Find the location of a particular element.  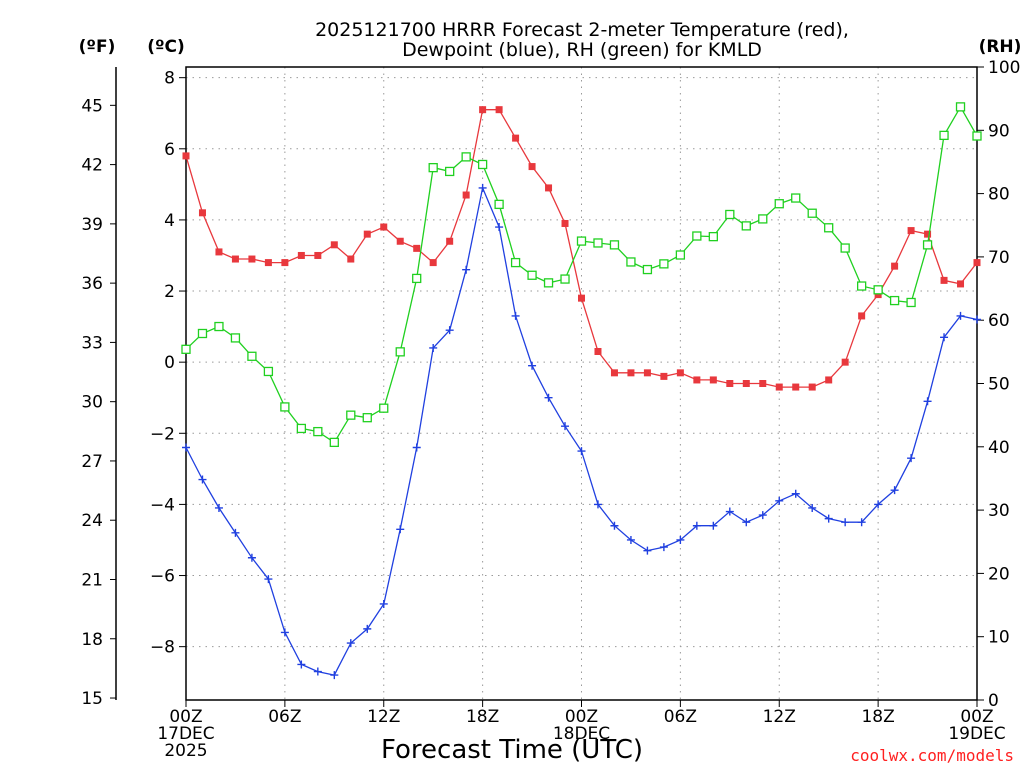

x-tick-label: 18Z is located at coordinates (482, 717).